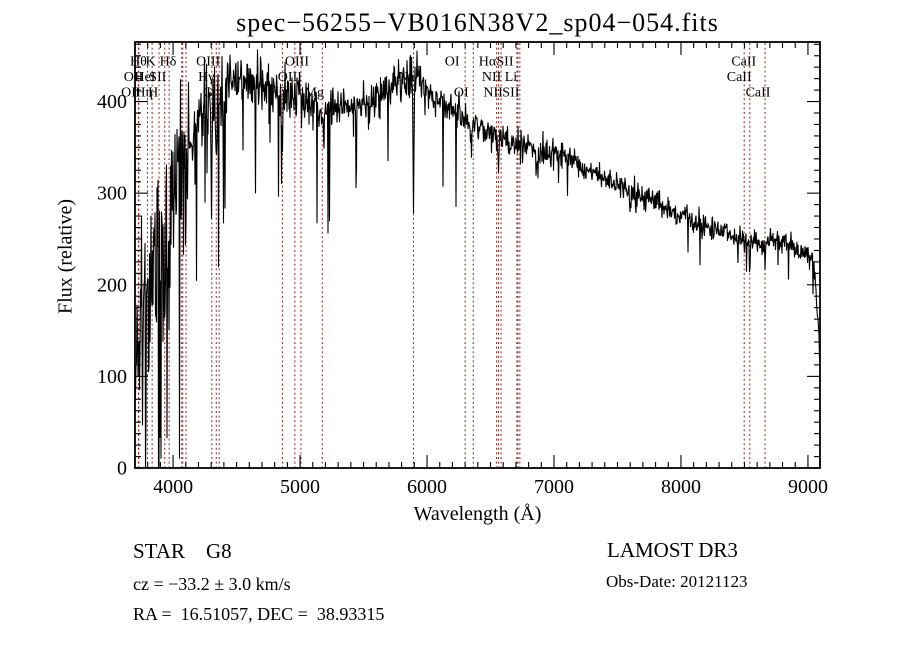 The image size is (900, 649). I want to click on x-tick-label: 7000, so click(554, 487).